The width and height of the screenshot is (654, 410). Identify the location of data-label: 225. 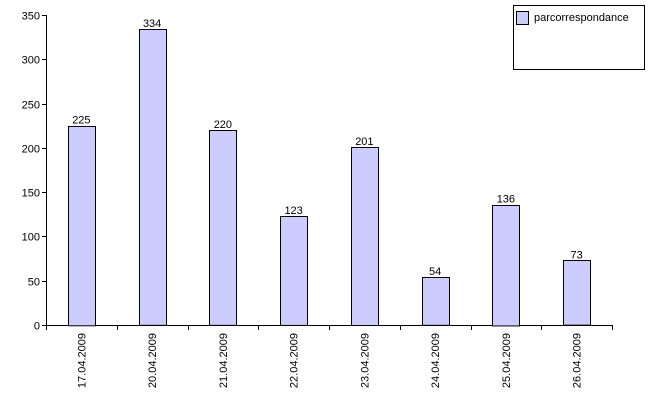
(81, 121).